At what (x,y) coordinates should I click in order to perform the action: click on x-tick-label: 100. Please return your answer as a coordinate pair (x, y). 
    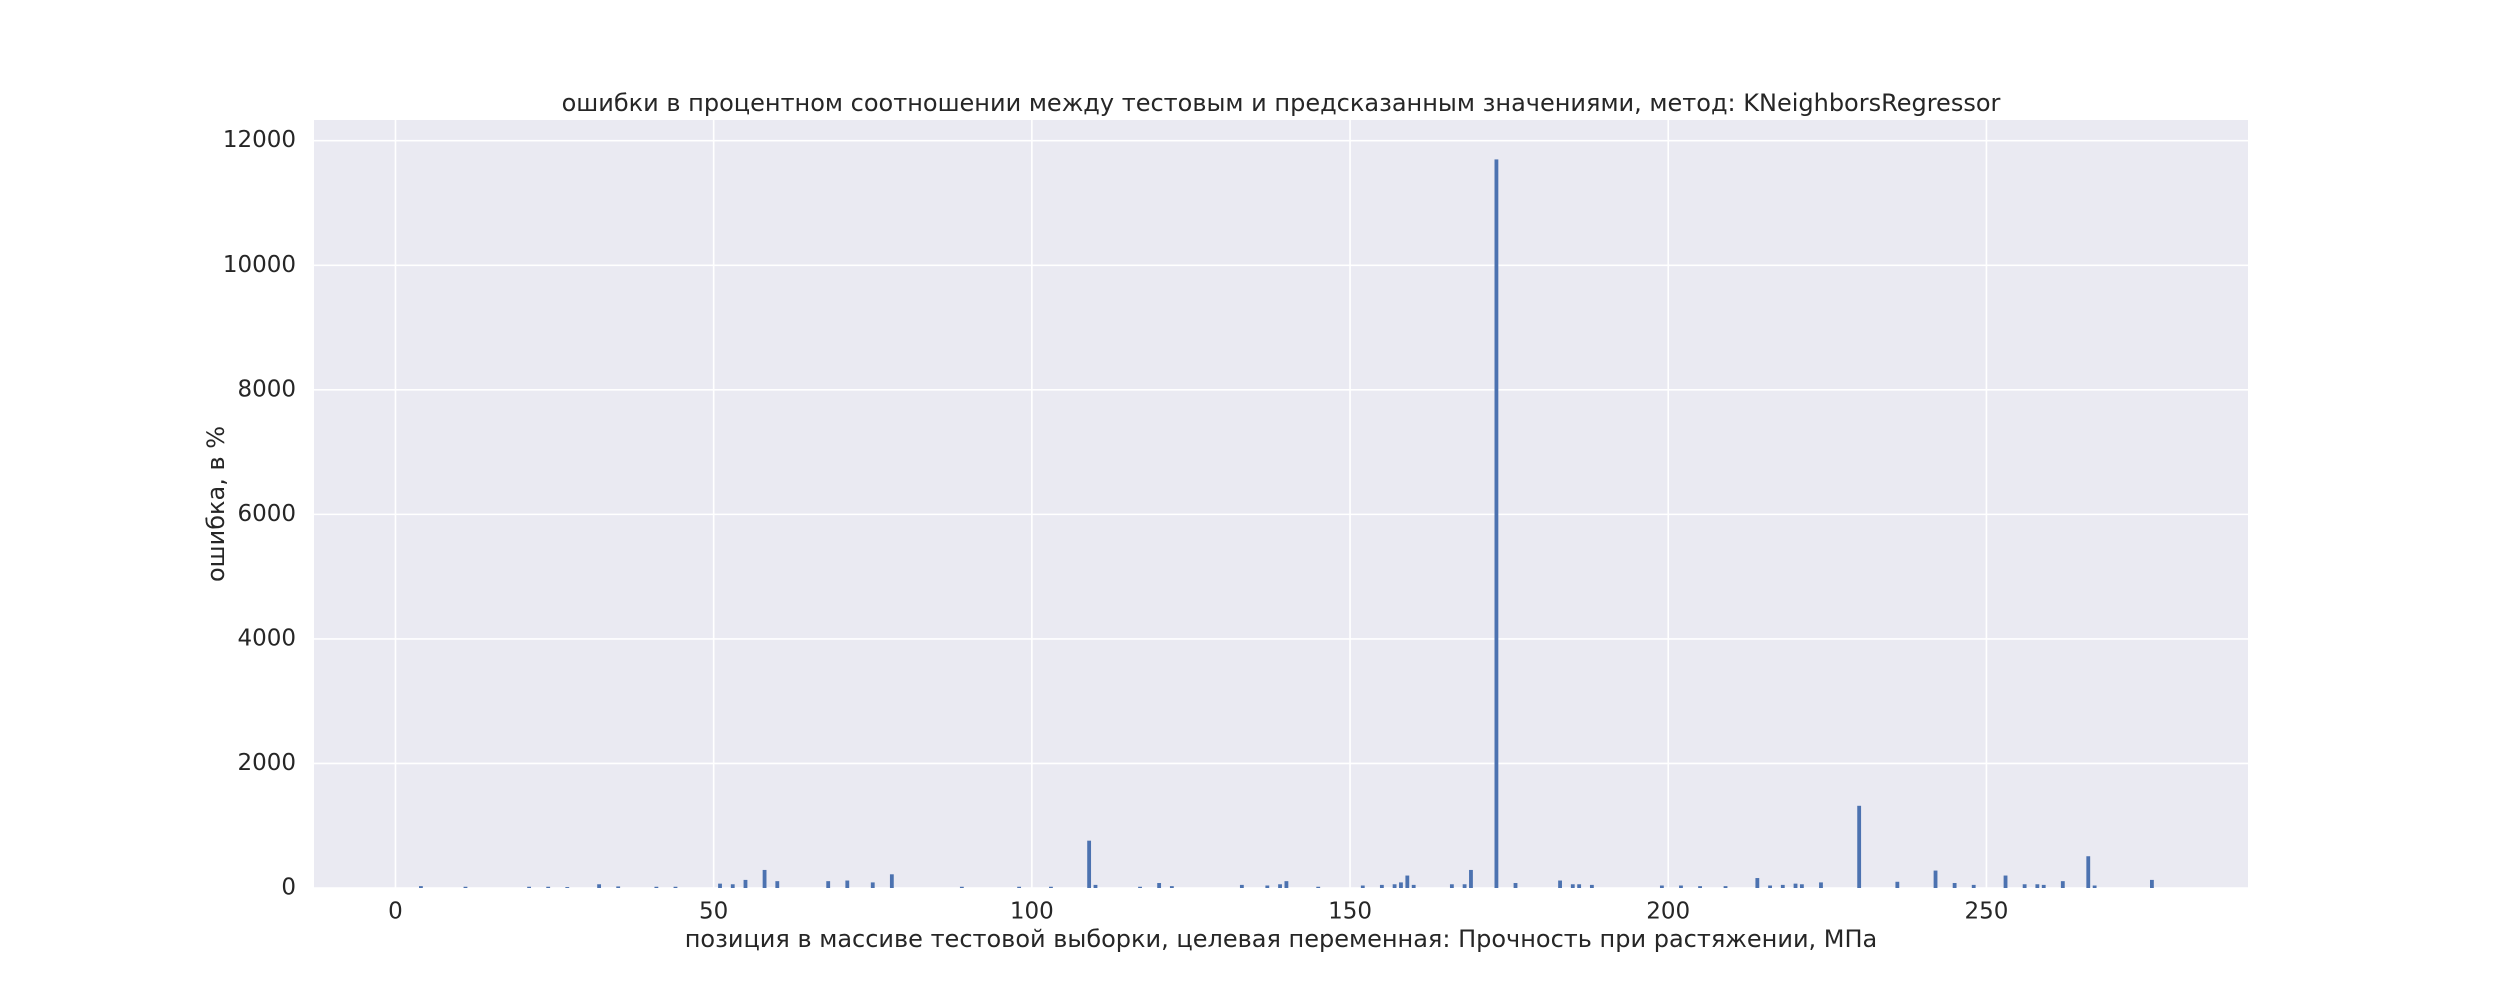
    Looking at the image, I should click on (1032, 912).